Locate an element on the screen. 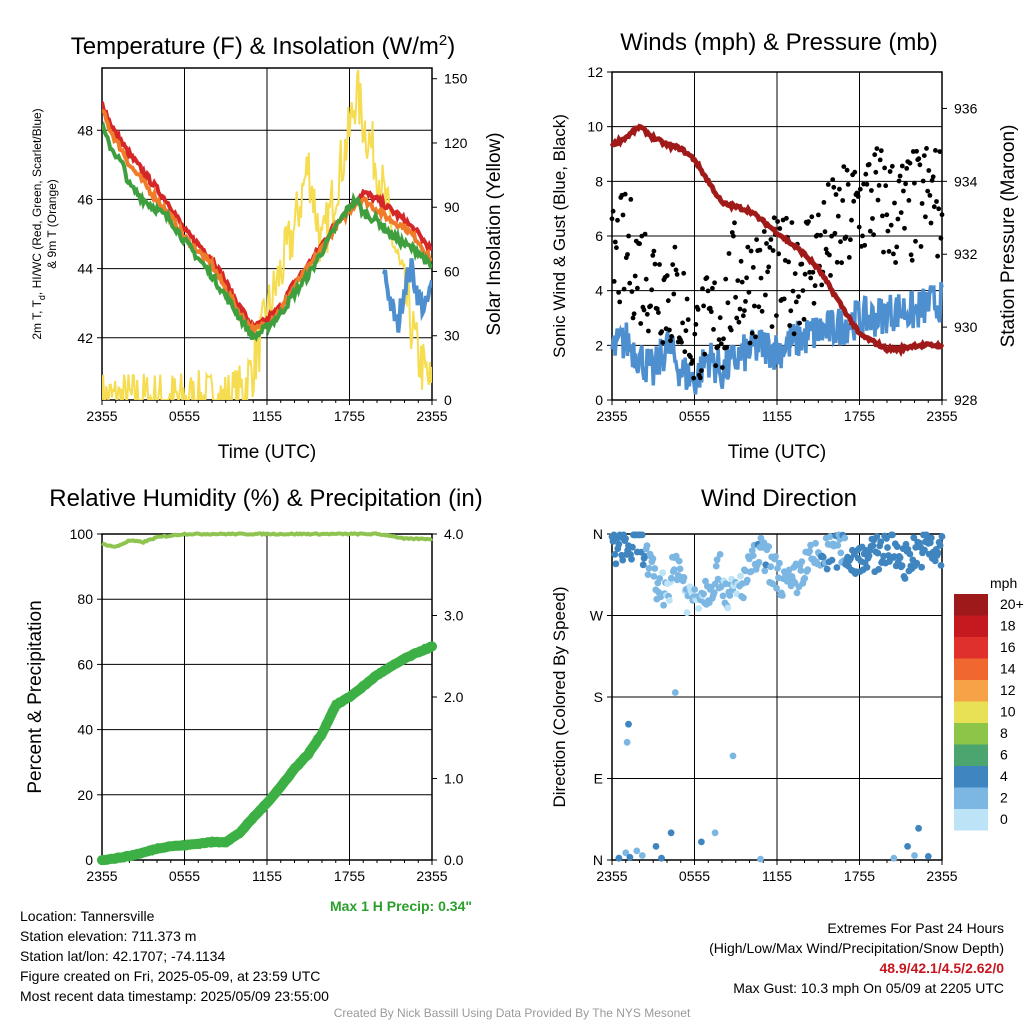 The image size is (1024, 1024). y2-tick-label: 4.0 is located at coordinates (454, 534).